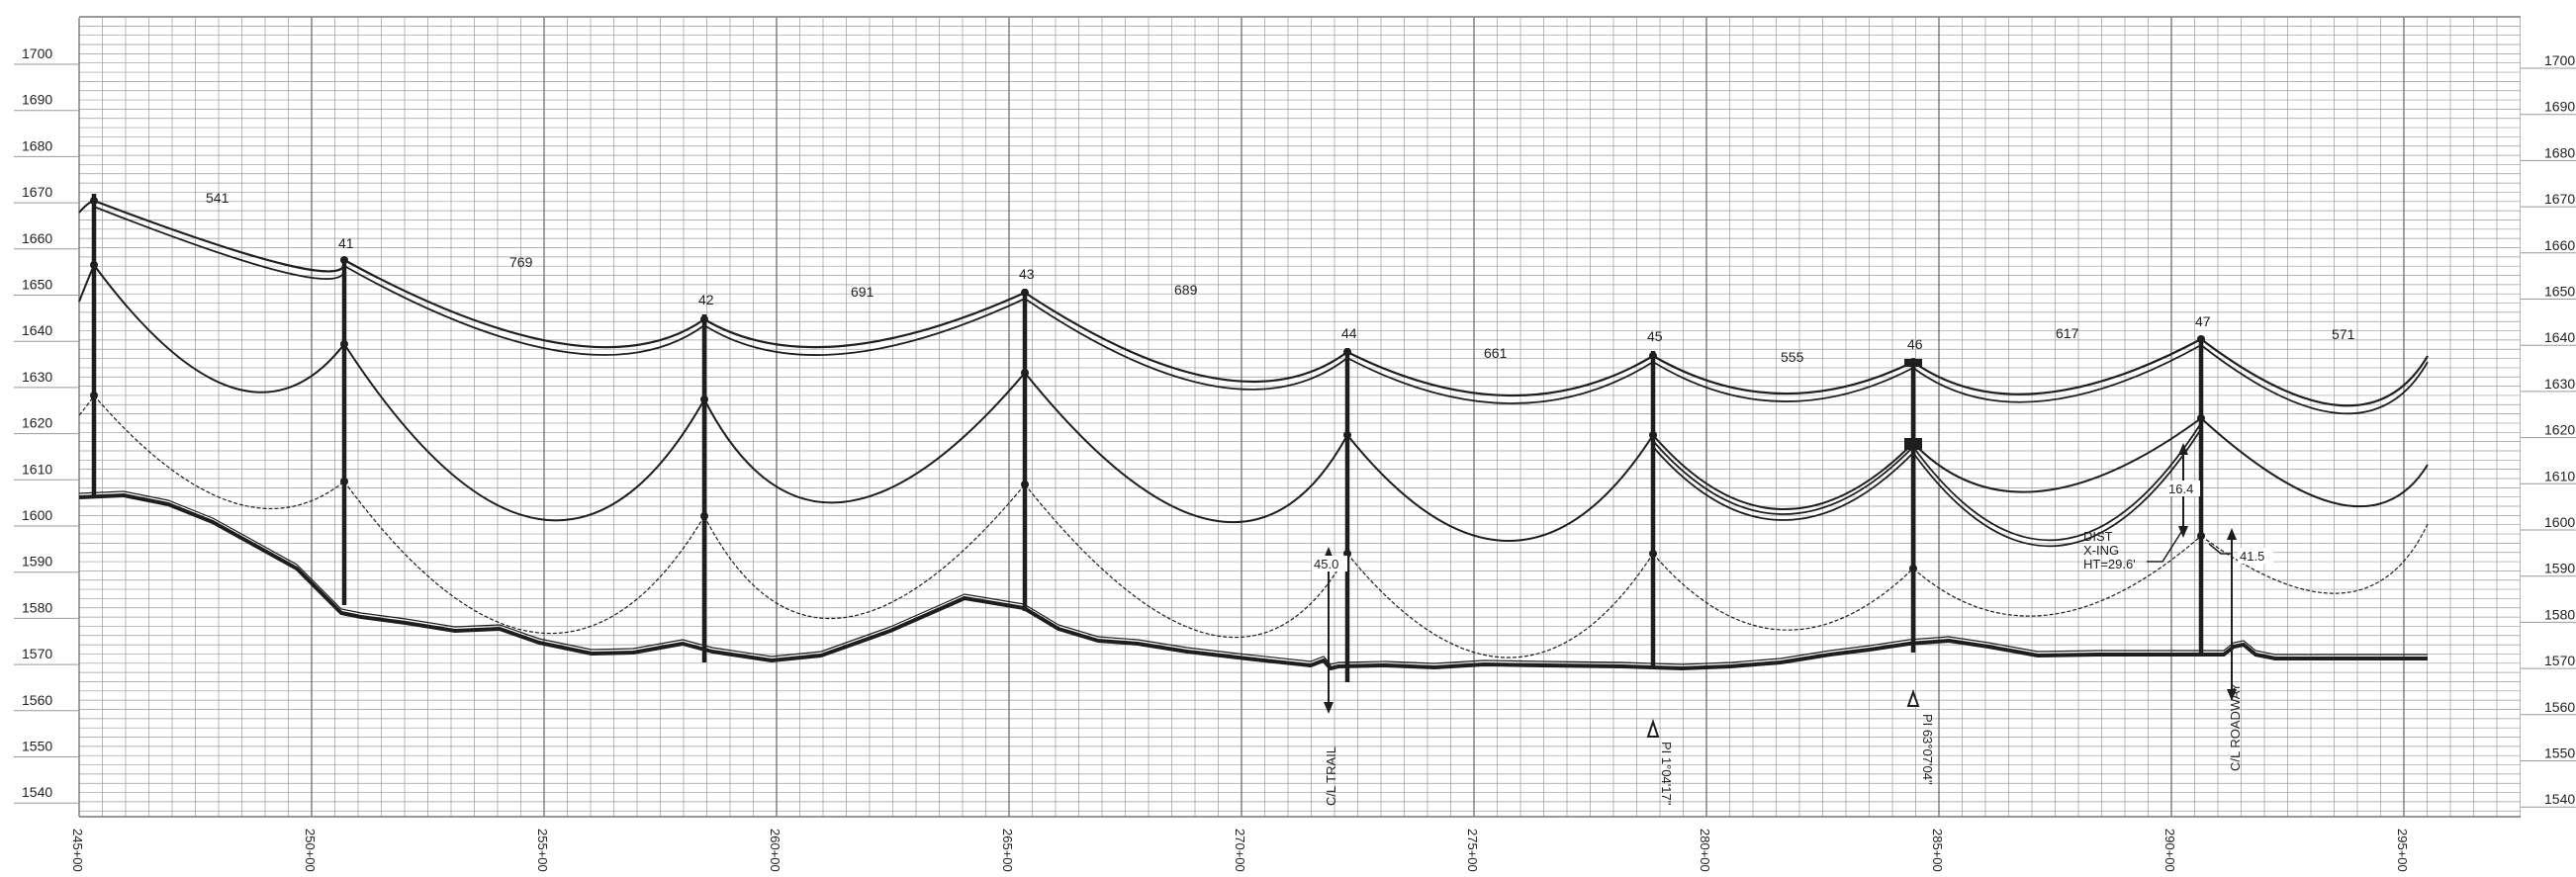 The height and width of the screenshot is (877, 2576). I want to click on elevation-label-left: 1670, so click(37, 192).